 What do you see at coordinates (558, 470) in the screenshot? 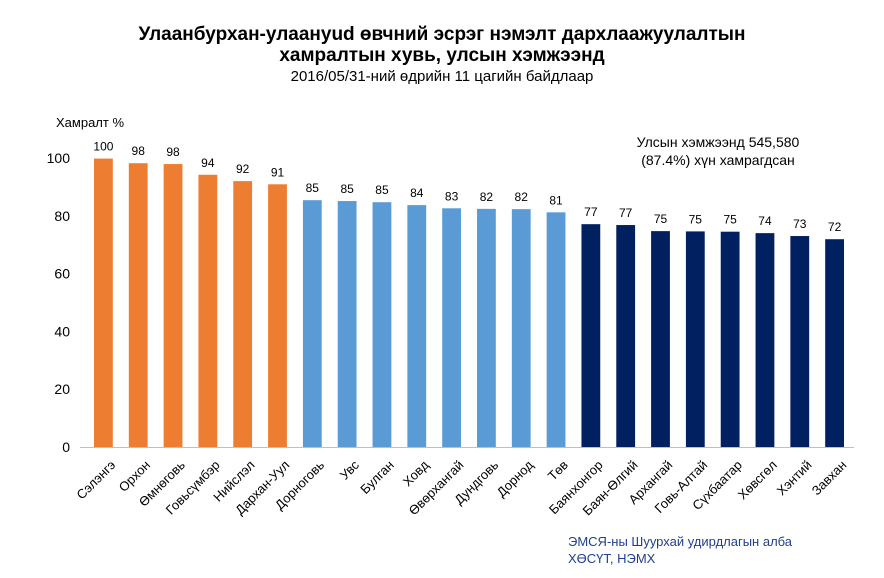
I see `x-tick-label: Төв` at bounding box center [558, 470].